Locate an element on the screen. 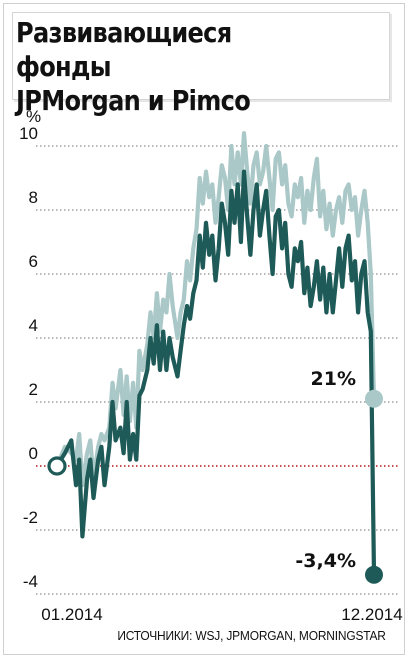 The image size is (408, 658). title-box is located at coordinates (201, 56).